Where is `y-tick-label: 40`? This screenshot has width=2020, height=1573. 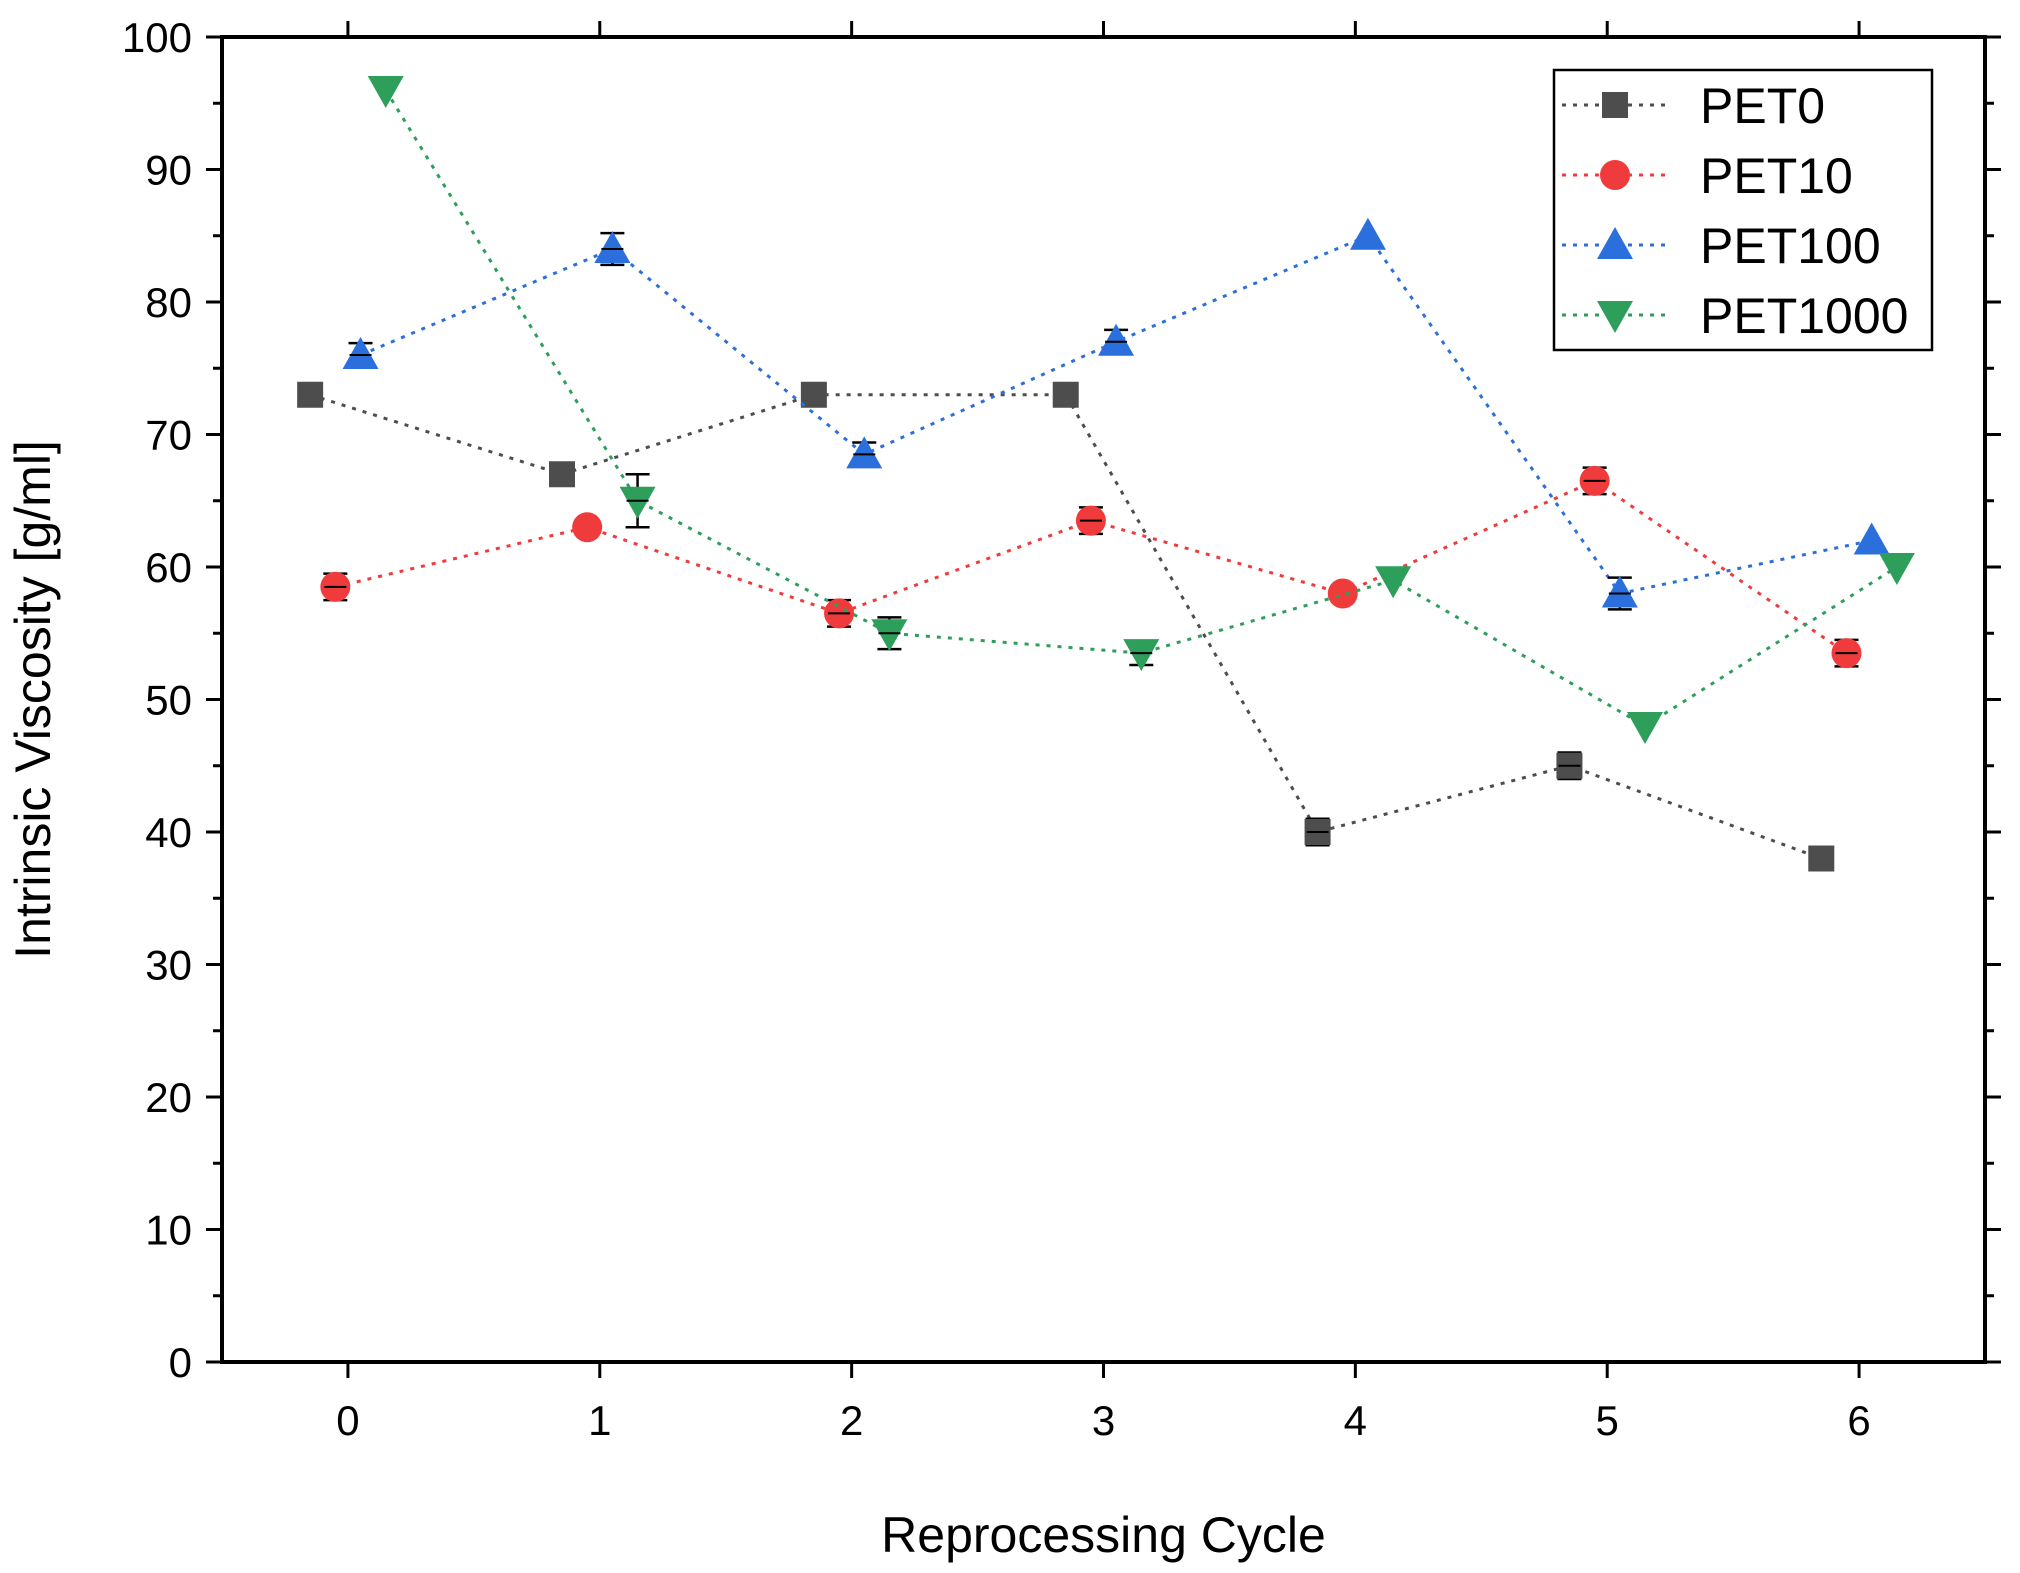 y-tick-label: 40 is located at coordinates (168, 832).